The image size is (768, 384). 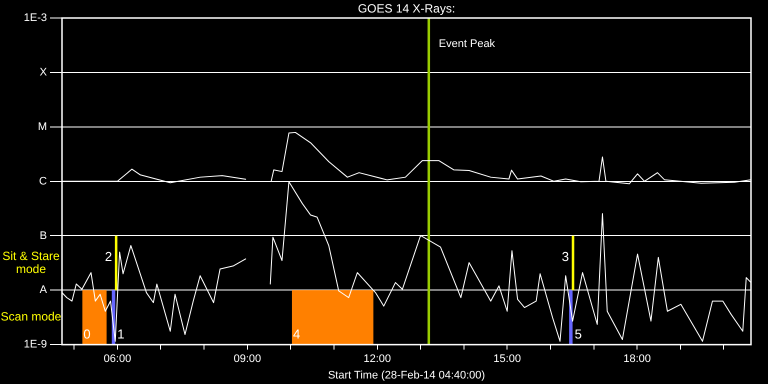 What do you see at coordinates (467, 44) in the screenshot?
I see `ref-line-label: Event Peak` at bounding box center [467, 44].